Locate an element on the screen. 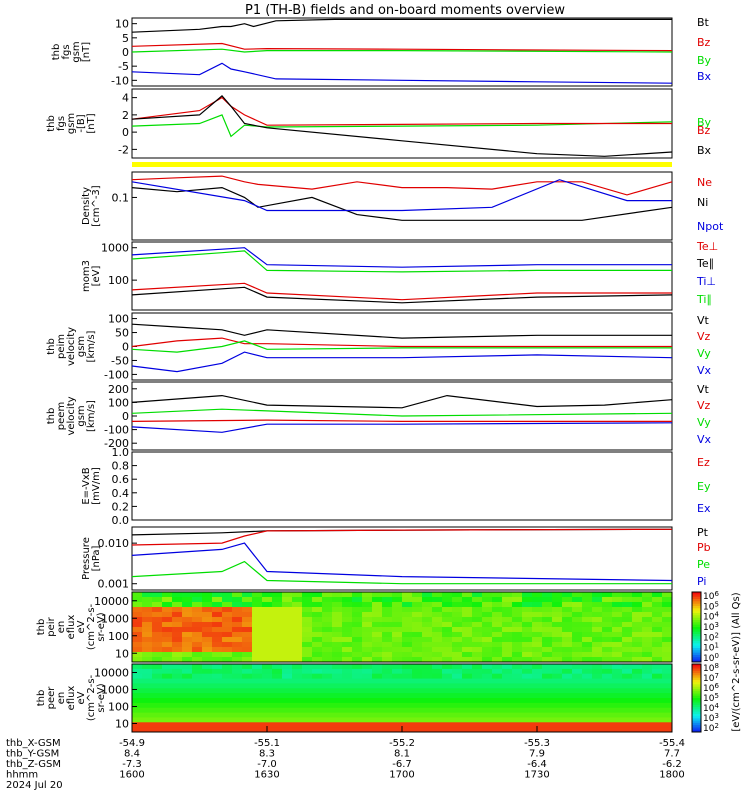  y-axis-label-line: peer is located at coordinates (51, 698).